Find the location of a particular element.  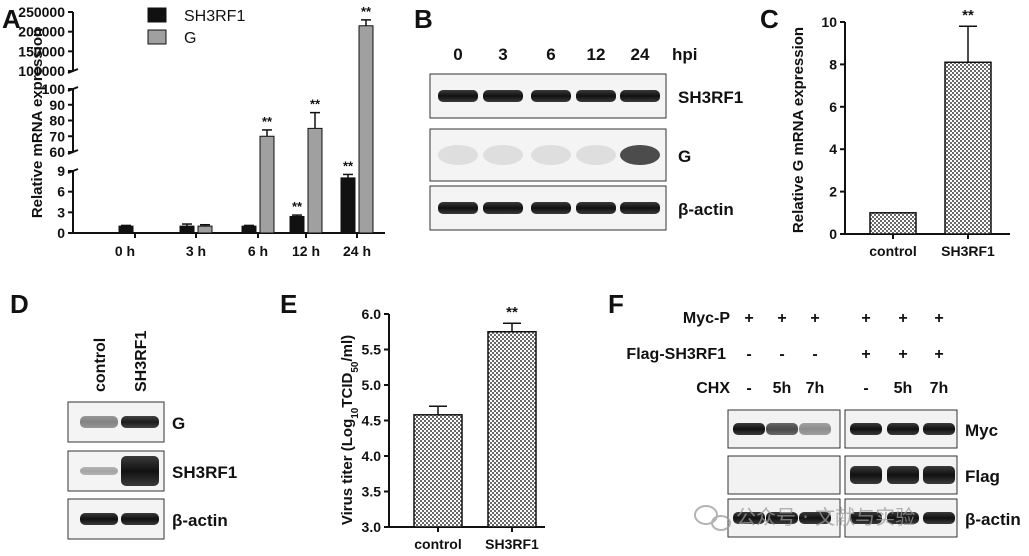

chart-e-ytick-label: 5.5 is located at coordinates (372, 350).